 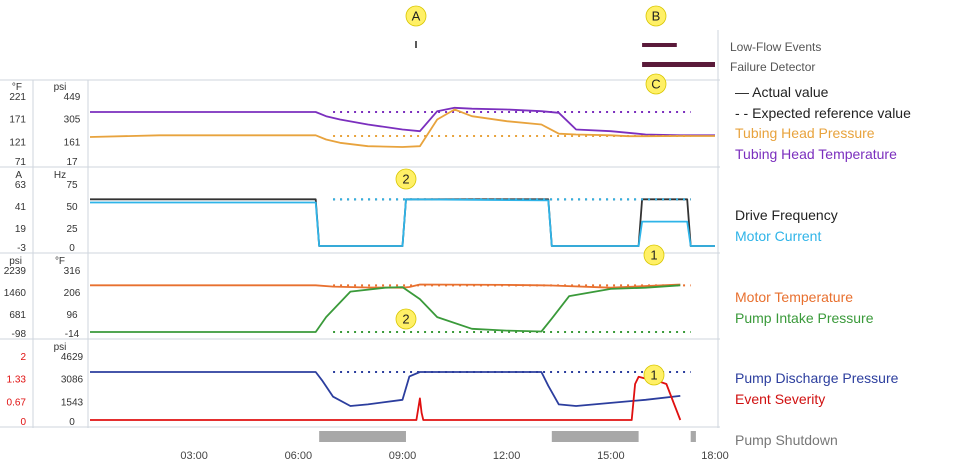 I want to click on label-pump-discharge-pressure: Pump Discharge Pressure, so click(x=817, y=378).